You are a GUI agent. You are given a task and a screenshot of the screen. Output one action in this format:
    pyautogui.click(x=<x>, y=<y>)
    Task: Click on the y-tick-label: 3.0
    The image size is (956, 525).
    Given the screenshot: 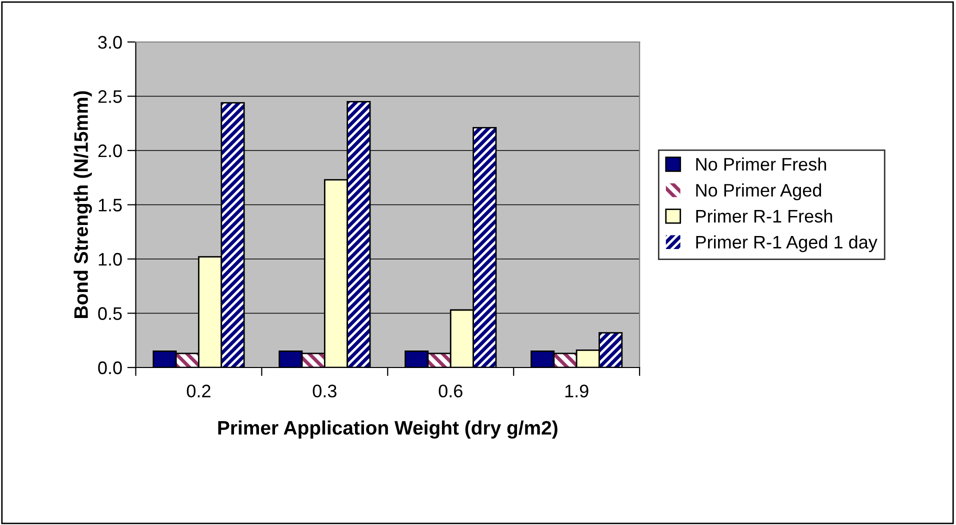 What is the action you would take?
    pyautogui.click(x=110, y=42)
    